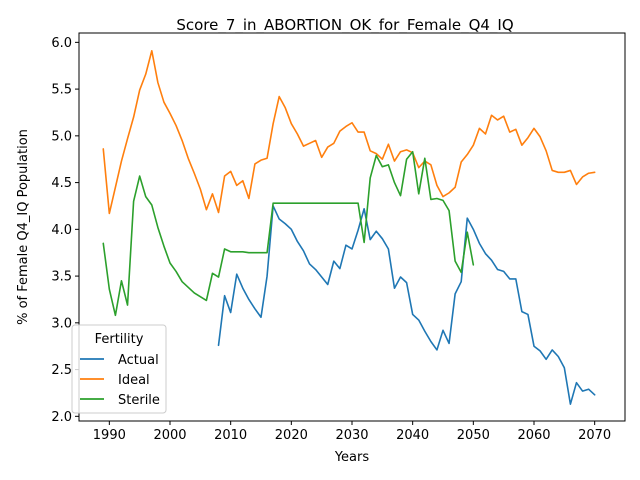 This screenshot has height=480, width=640. I want to click on x-tick-label: 2010, so click(230, 435).